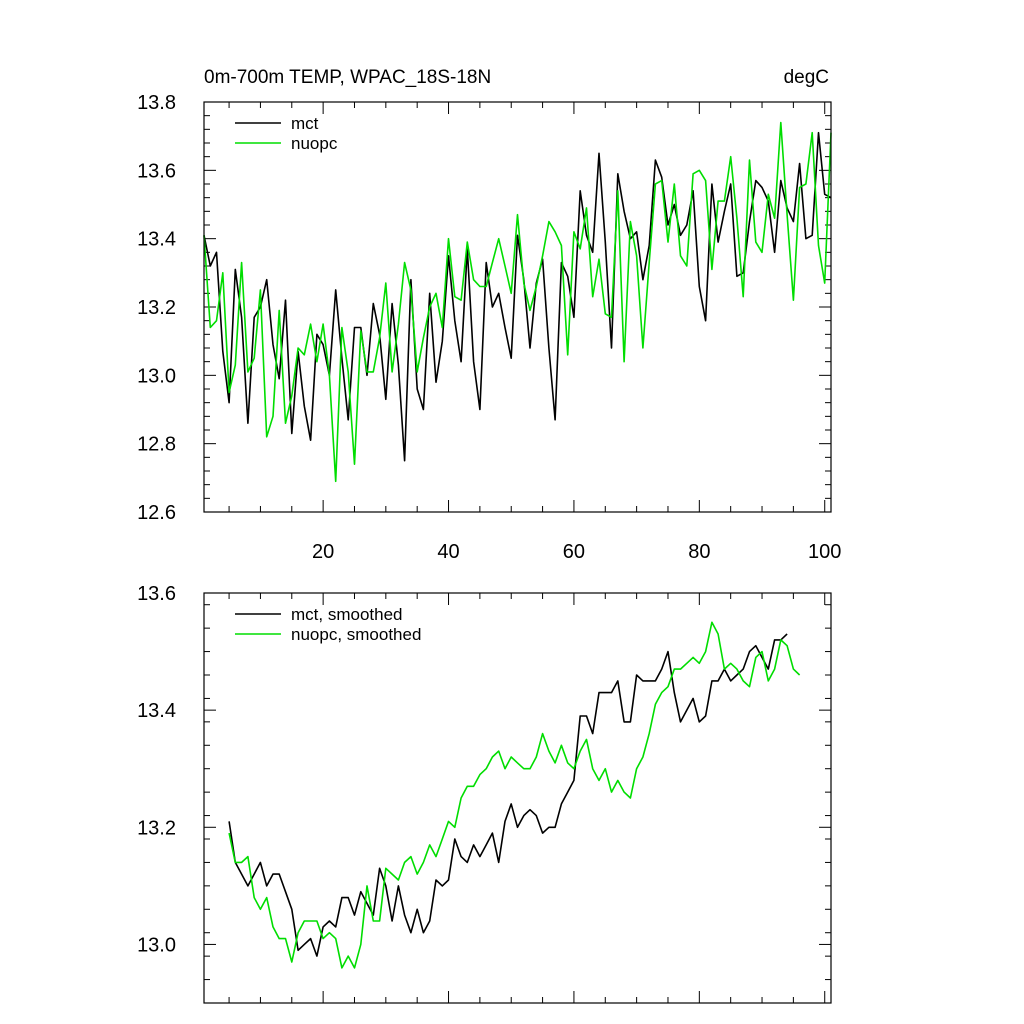 The image size is (1024, 1024). What do you see at coordinates (156, 376) in the screenshot?
I see `top-ytick-label-13: 13.0` at bounding box center [156, 376].